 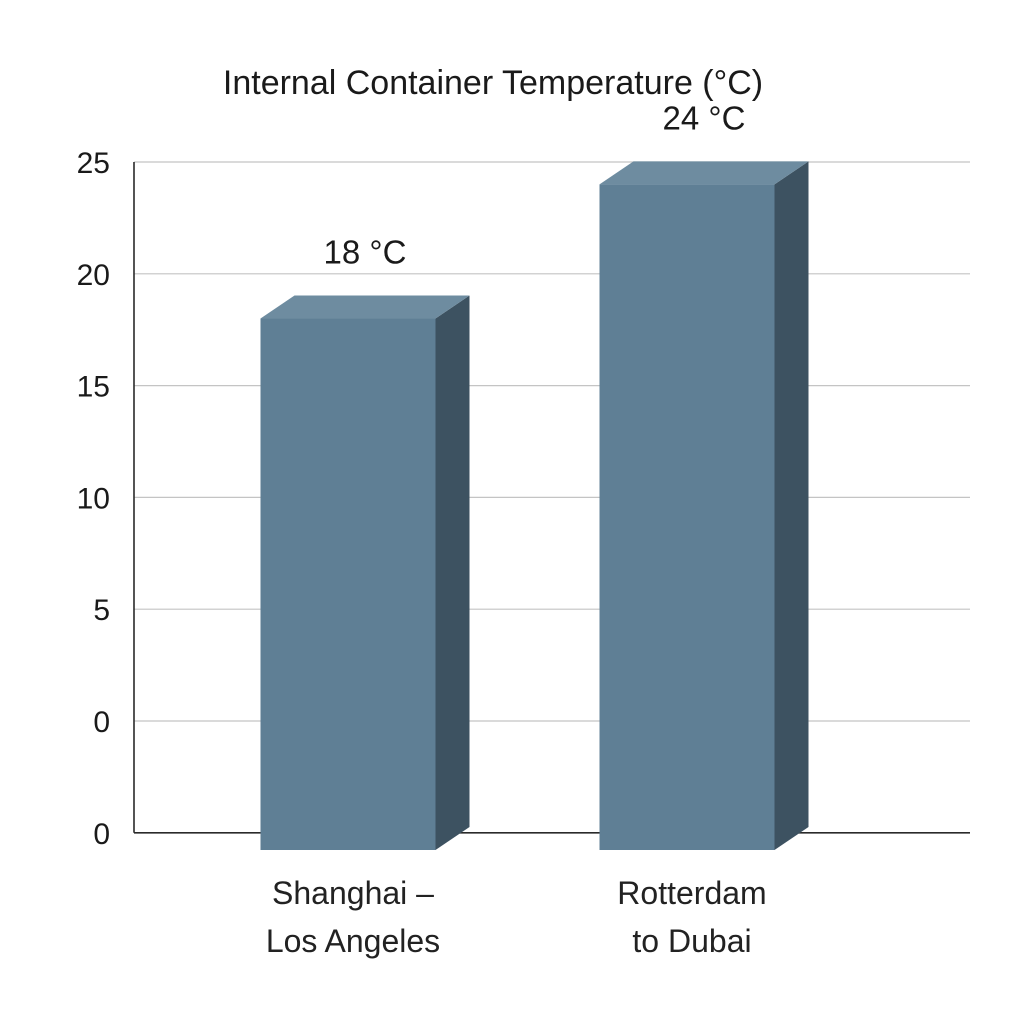 What do you see at coordinates (353, 917) in the screenshot?
I see `x-category-label: Shanghai – Los Angeles` at bounding box center [353, 917].